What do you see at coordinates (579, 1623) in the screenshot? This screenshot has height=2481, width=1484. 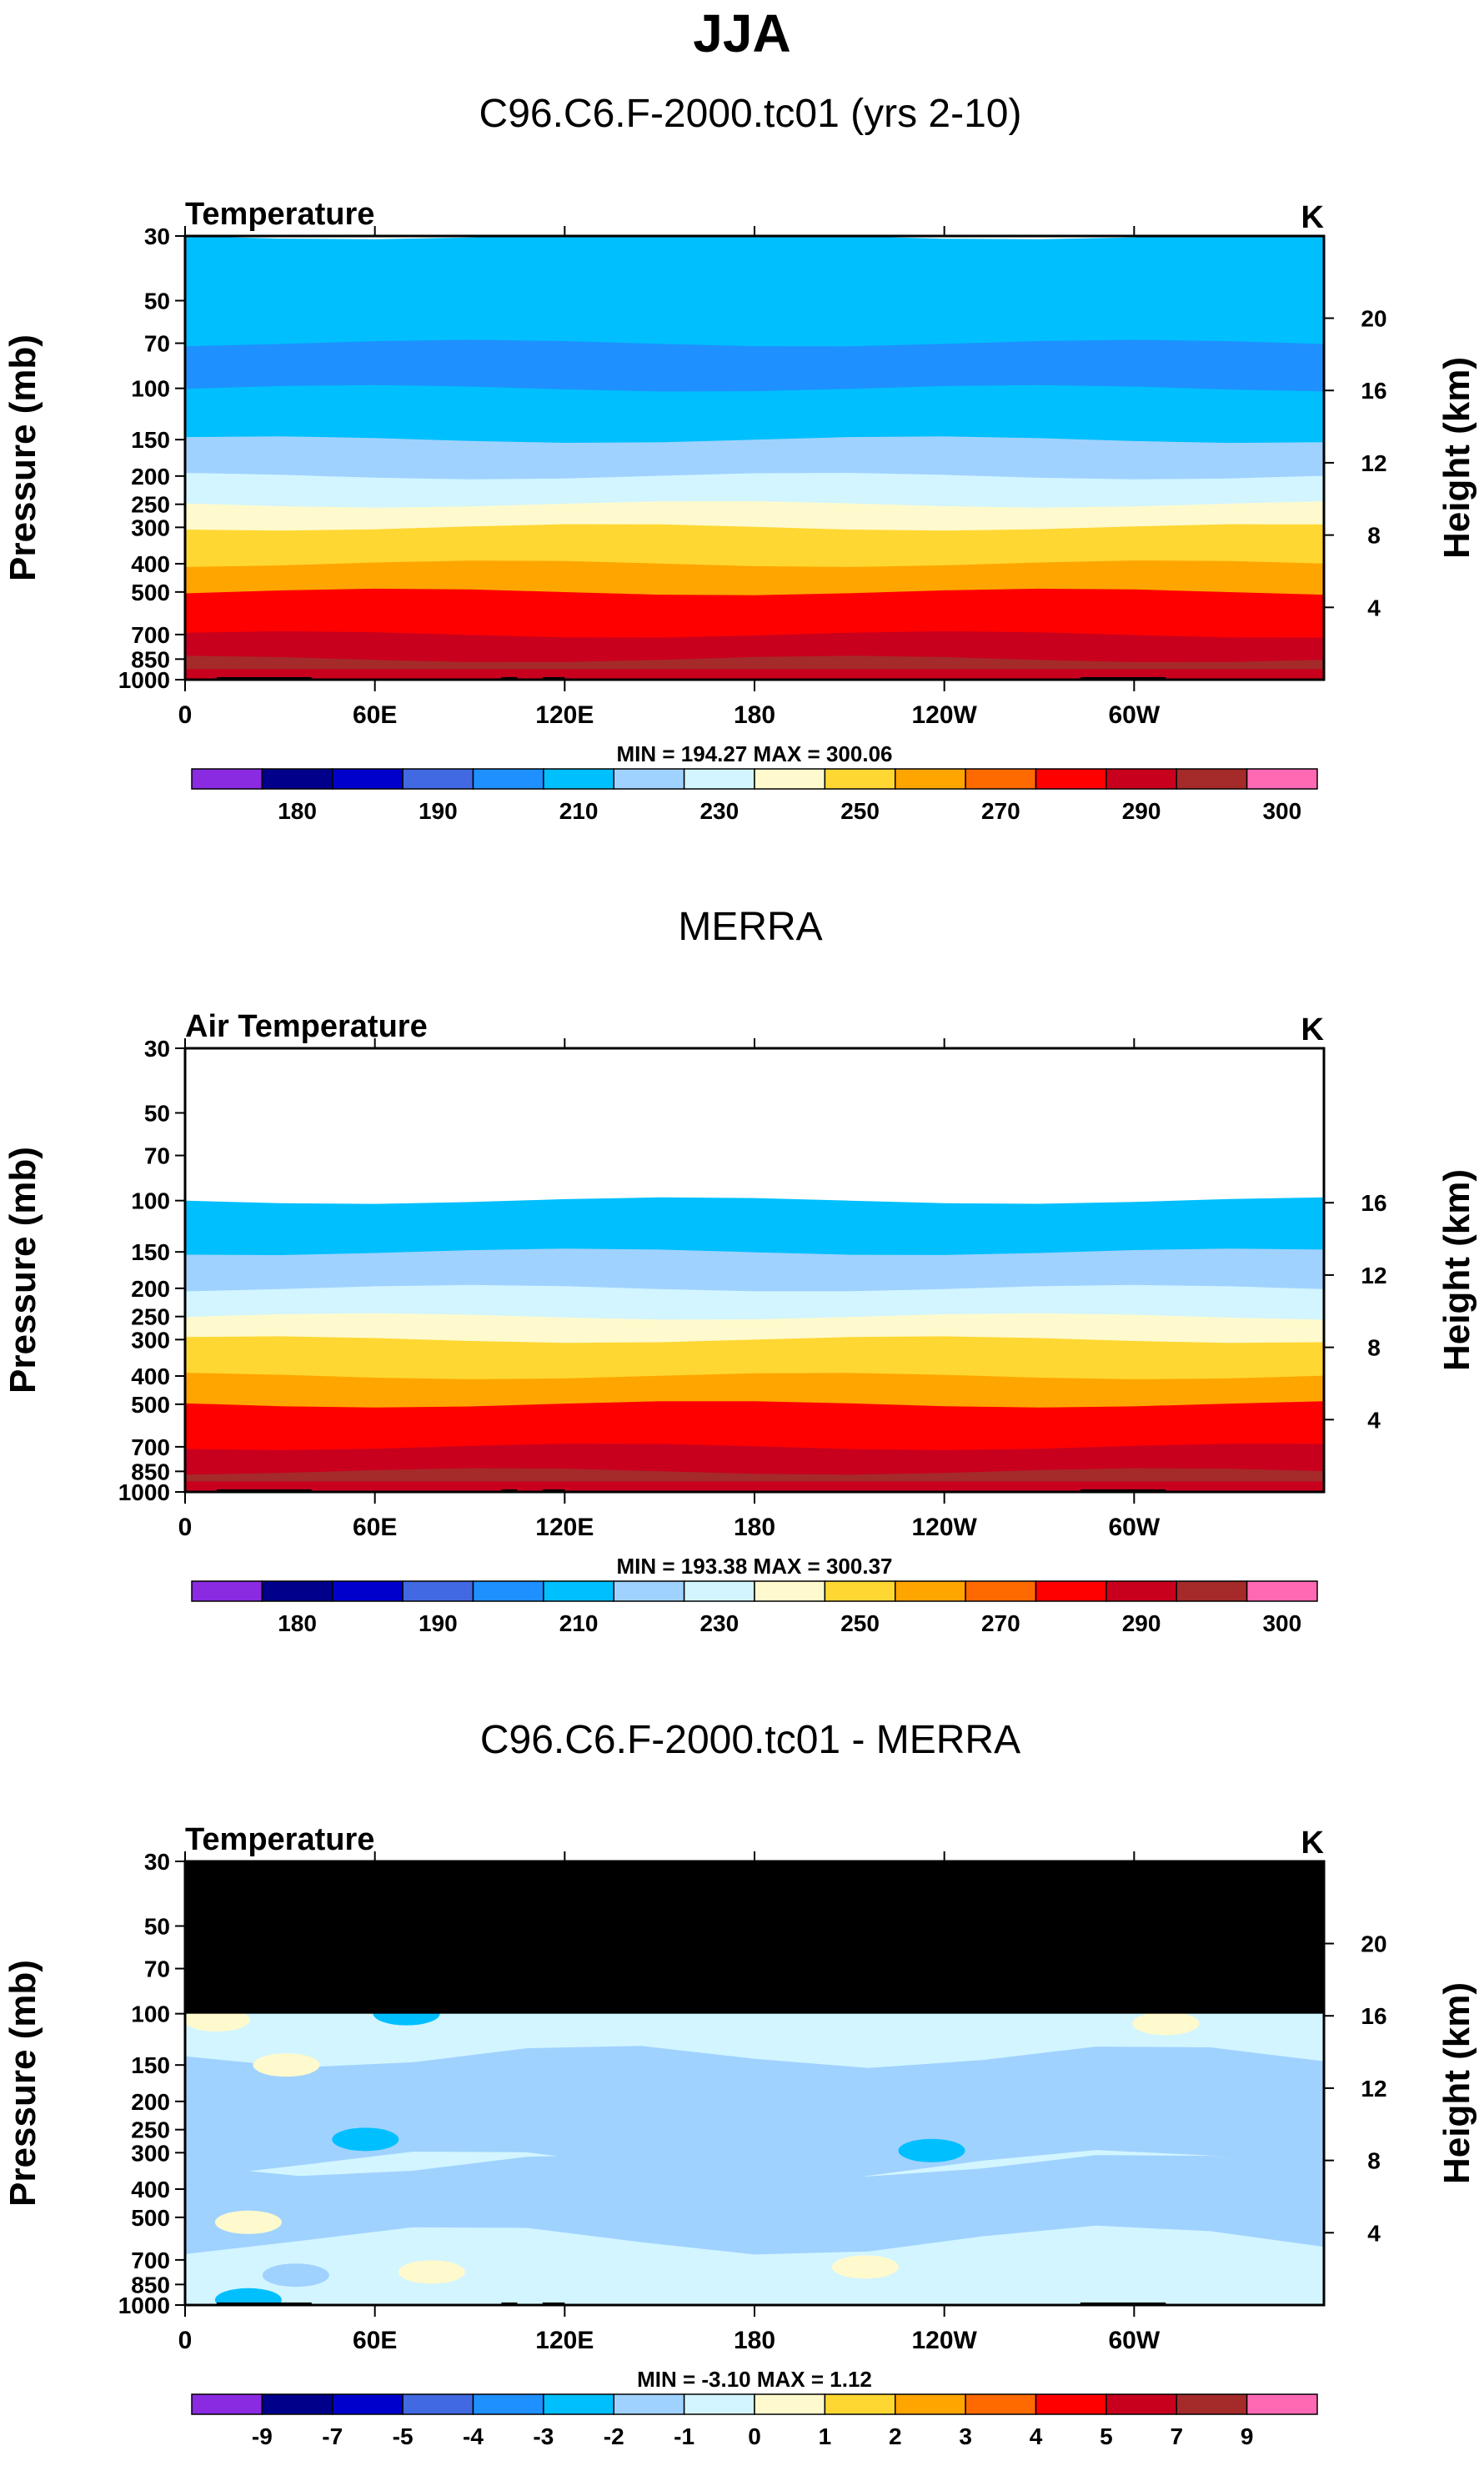 I see `colorbar-label: 210` at bounding box center [579, 1623].